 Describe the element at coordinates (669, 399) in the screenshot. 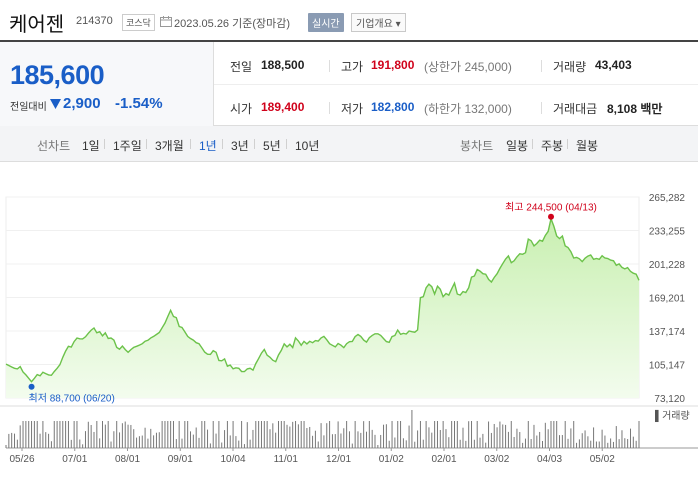

I see `y-tick-label: 73,120` at that location.